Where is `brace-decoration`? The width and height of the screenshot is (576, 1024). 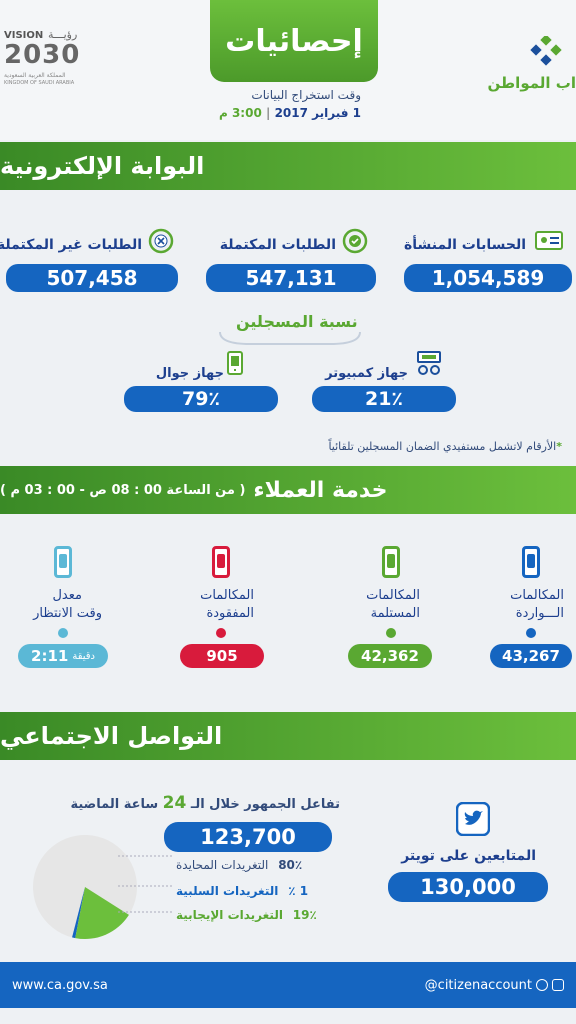 brace-decoration is located at coordinates (290, 338).